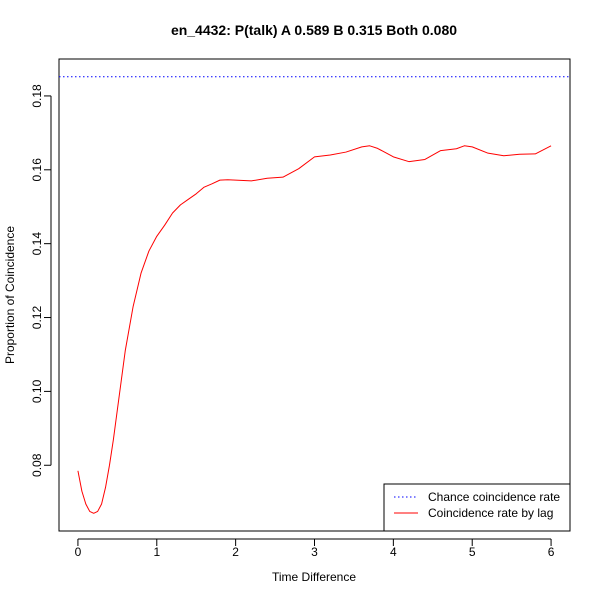 The image size is (600, 600). I want to click on x-tick-label: 2, so click(235, 552).